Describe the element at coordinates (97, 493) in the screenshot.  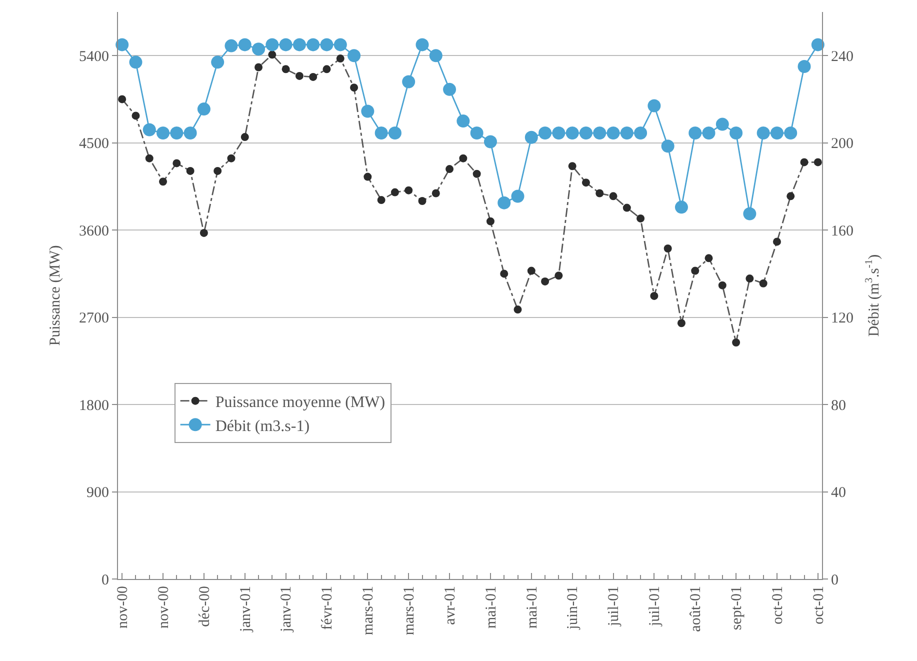
I see `y-tick-label: 900` at that location.